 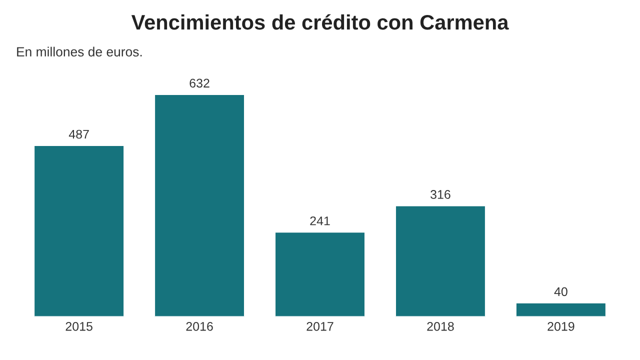 What do you see at coordinates (561, 326) in the screenshot?
I see `x-tick-label: 2019` at bounding box center [561, 326].